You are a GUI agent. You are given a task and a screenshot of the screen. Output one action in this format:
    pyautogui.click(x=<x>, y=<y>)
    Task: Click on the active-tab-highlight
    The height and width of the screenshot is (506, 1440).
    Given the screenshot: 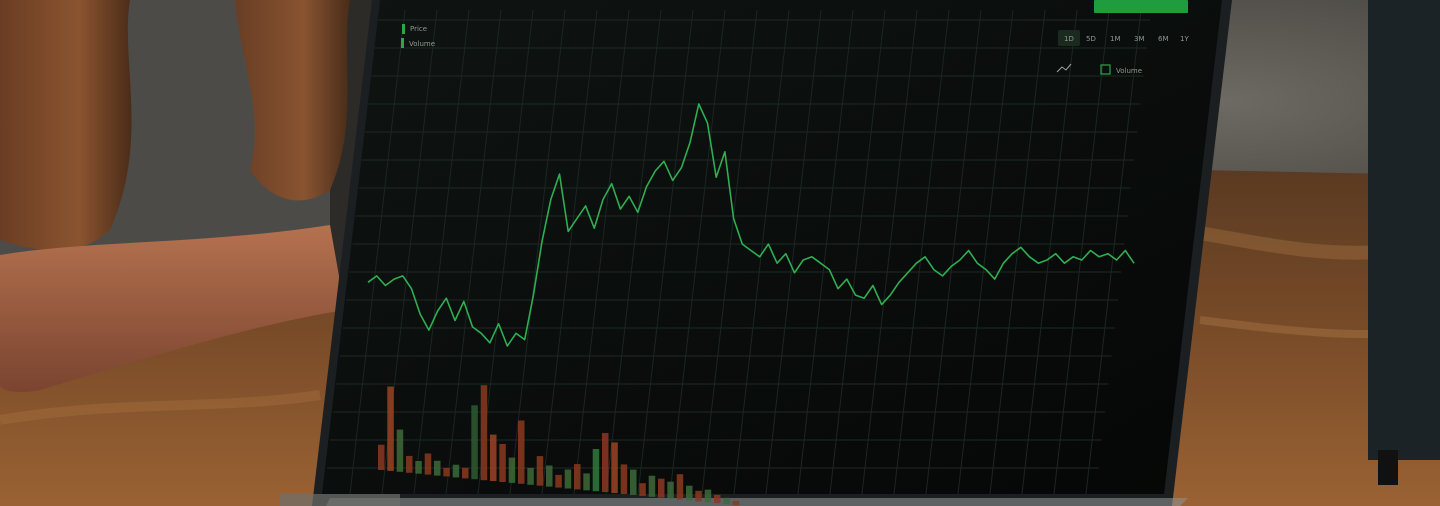 What is the action you would take?
    pyautogui.click(x=1069, y=38)
    